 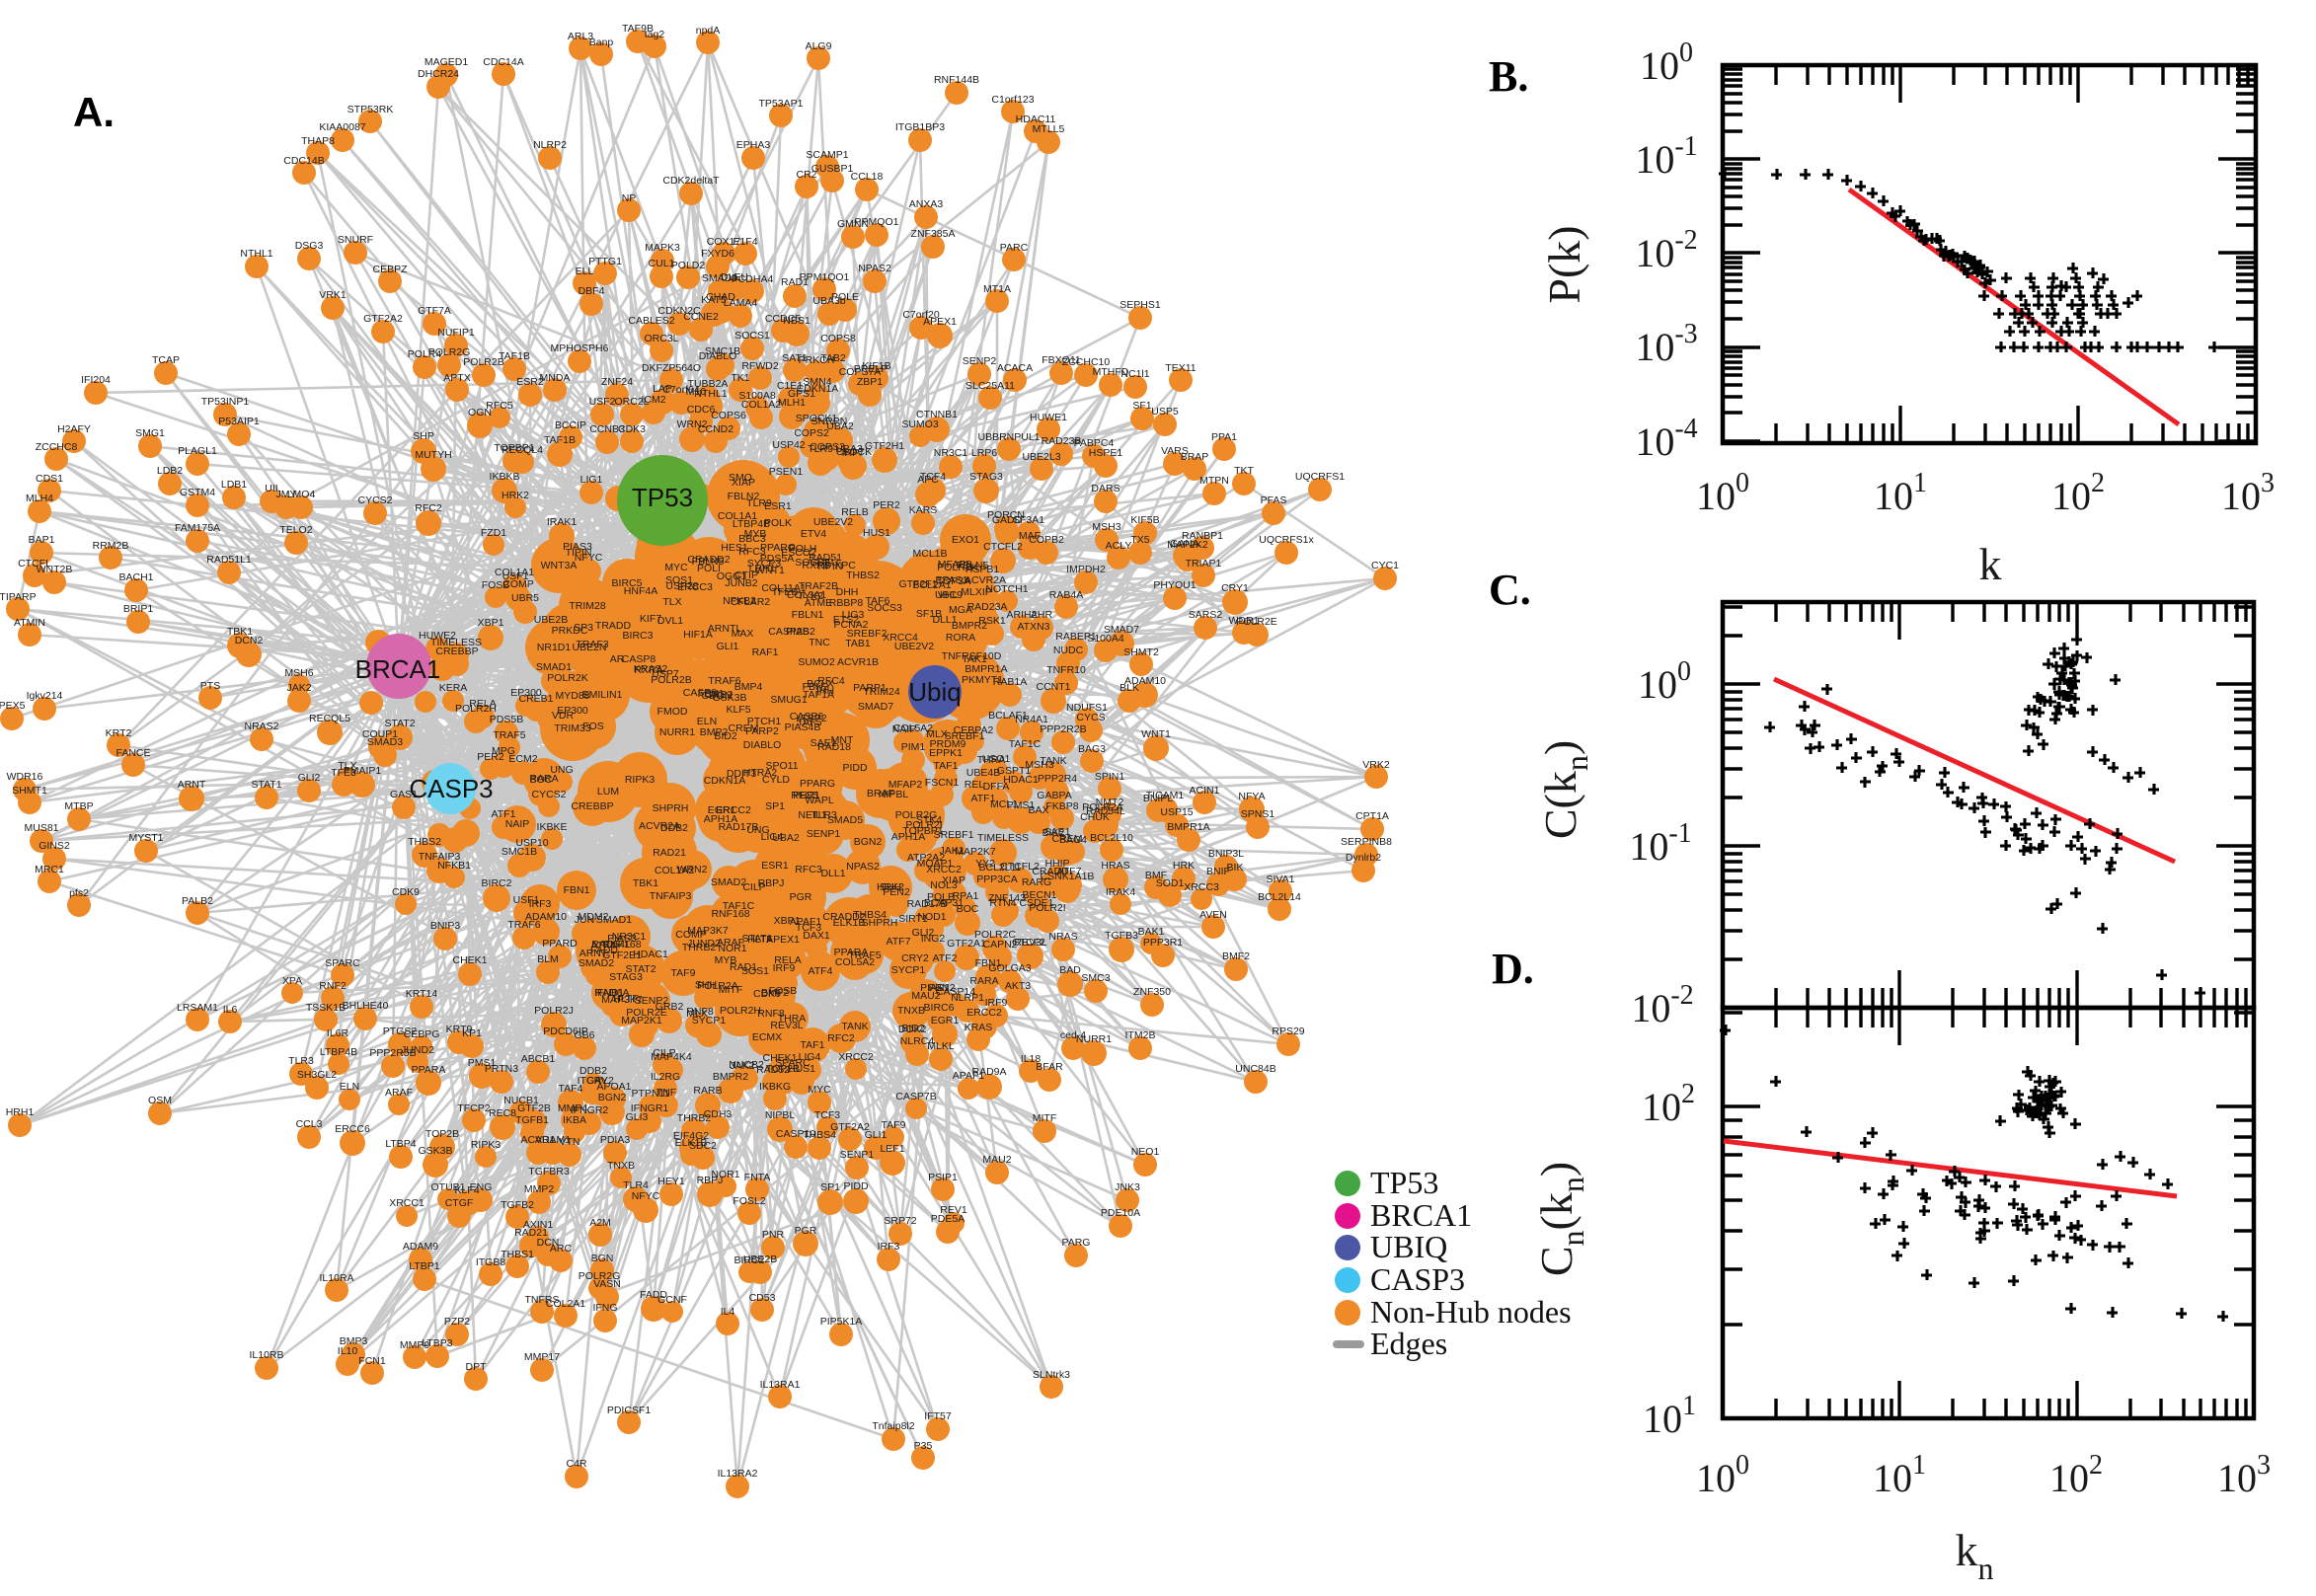 I want to click on svg-text: FOSL2, so click(x=749, y=1201).